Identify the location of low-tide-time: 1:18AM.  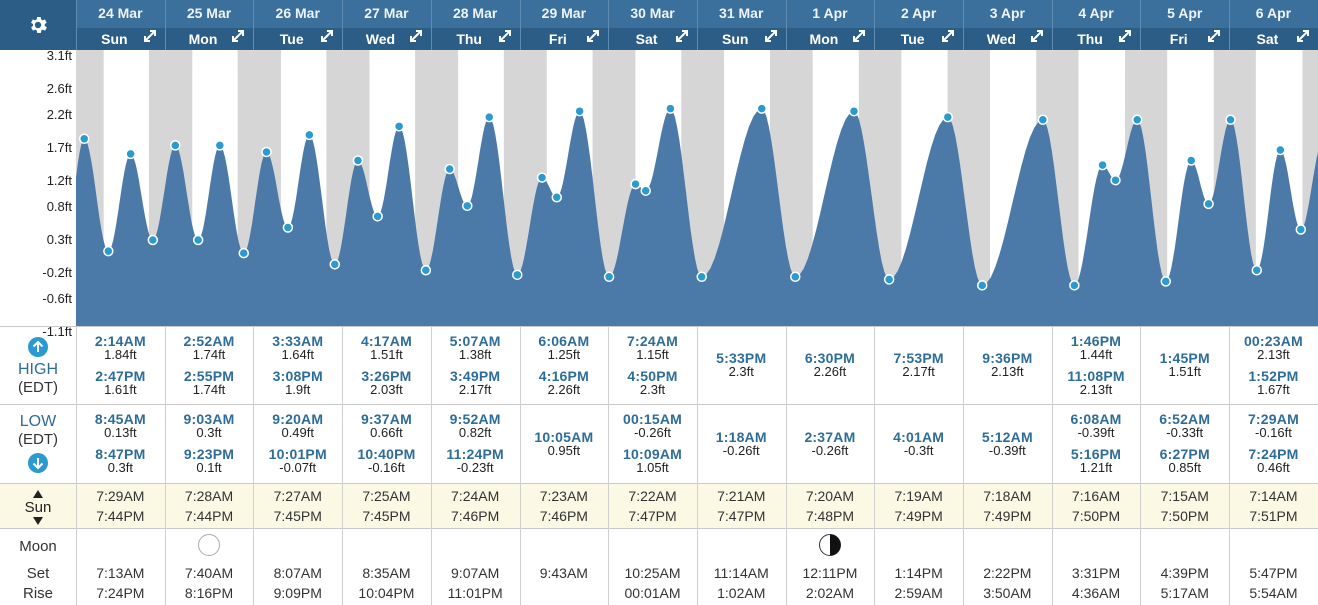
(741, 437).